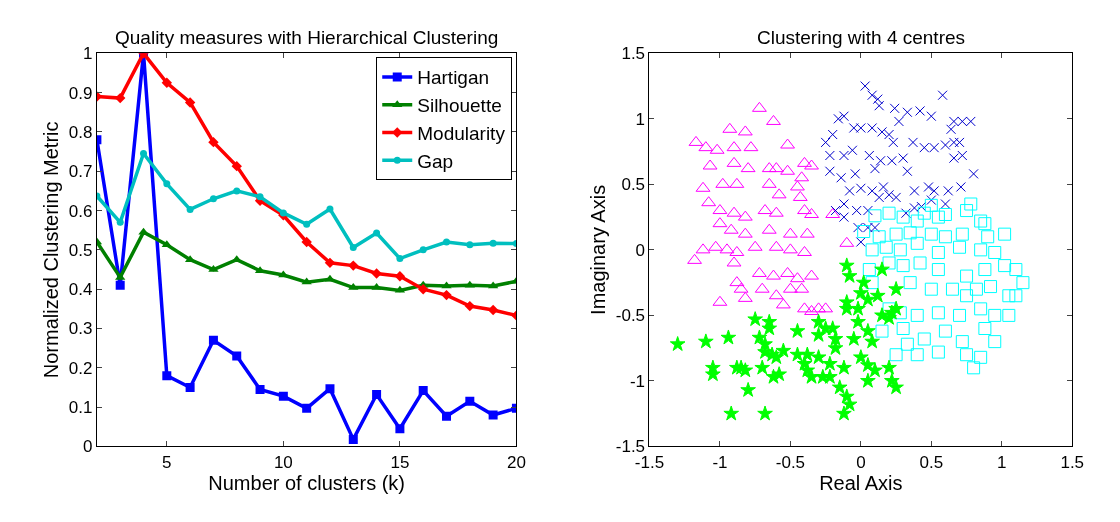 The image size is (1120, 522). What do you see at coordinates (637, 381) in the screenshot?
I see `y-tick-label: -1` at bounding box center [637, 381].